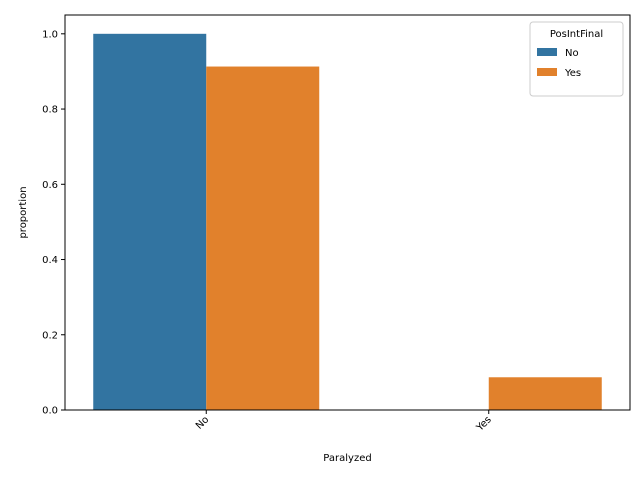 This screenshot has height=480, width=640. Describe the element at coordinates (572, 53) in the screenshot. I see `legend-label-no: No` at that location.